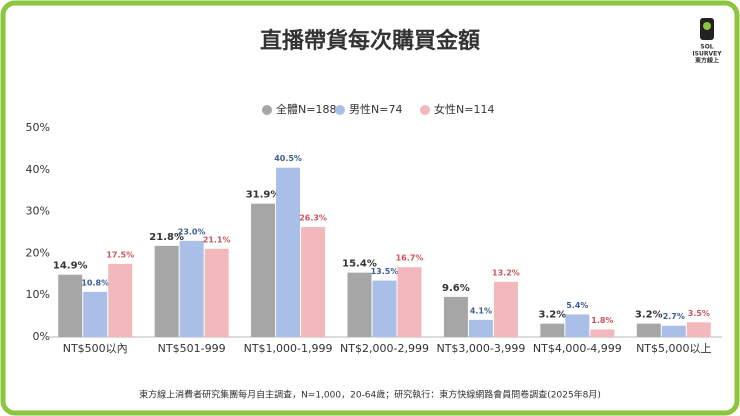 This screenshot has width=740, height=416. What do you see at coordinates (577, 348) in the screenshot?
I see `x-tick-label: NT$4,000-4,999` at bounding box center [577, 348].